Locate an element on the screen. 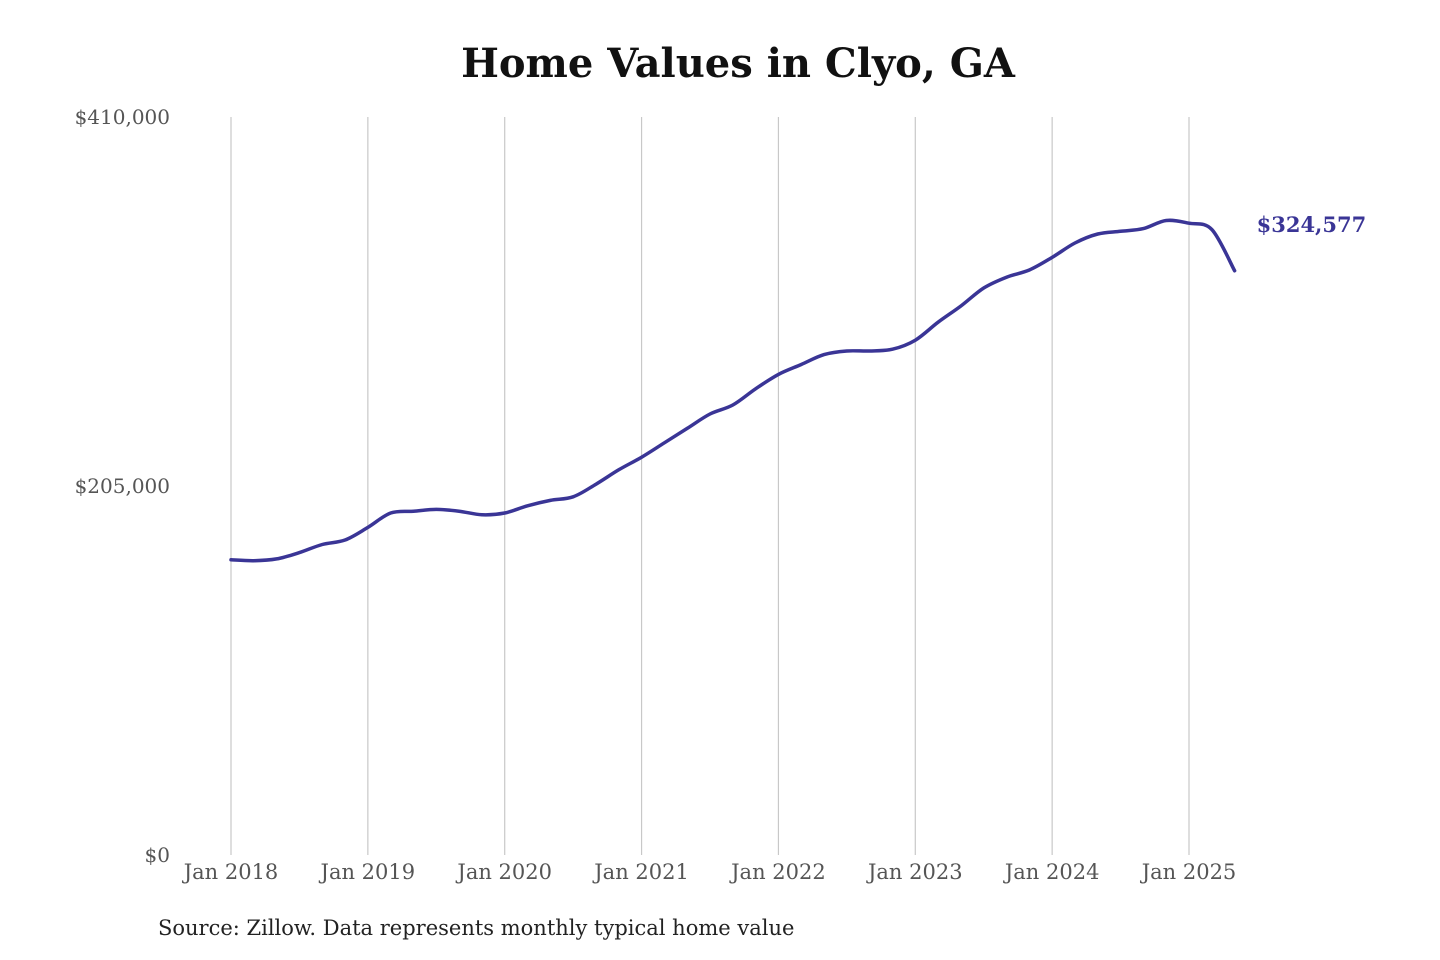 The width and height of the screenshot is (1440, 960). x-tick-label: Jan 2018 is located at coordinates (230, 872).